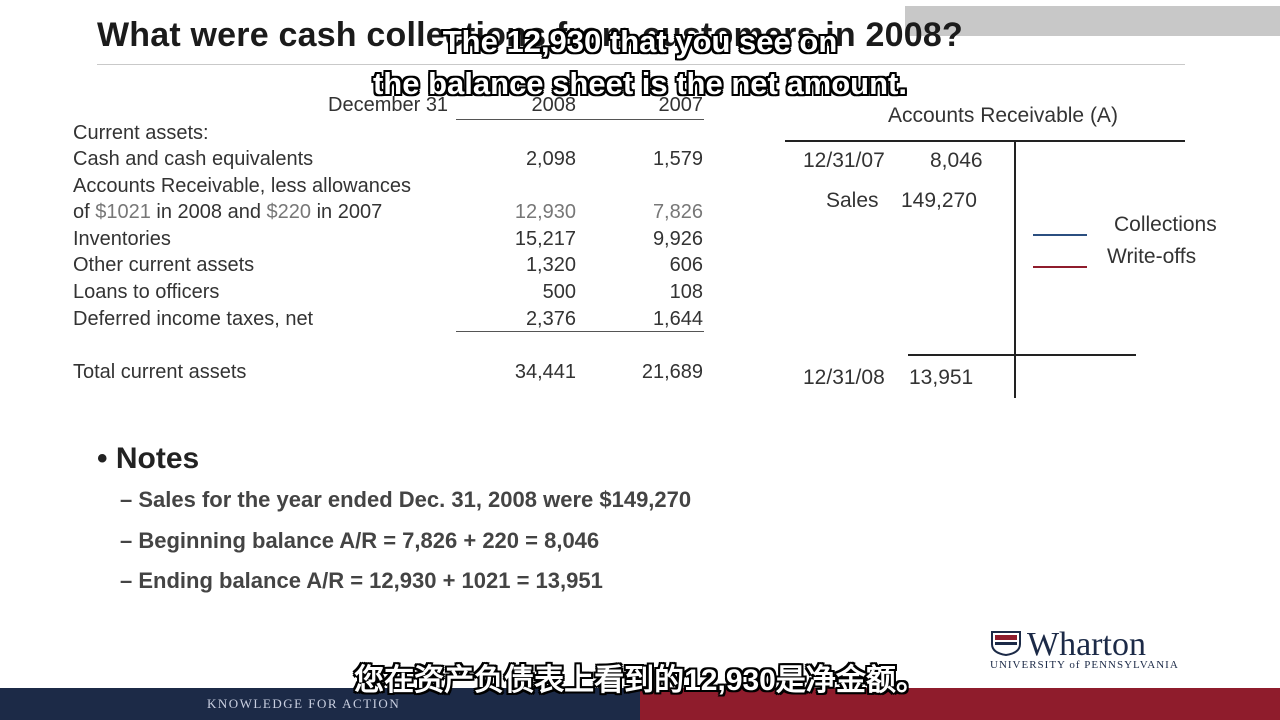 Image resolution: width=1280 pixels, height=720 pixels. Describe the element at coordinates (640, 41) in the screenshot. I see `subtitle-line-1: The 12,930 that you see on` at that location.